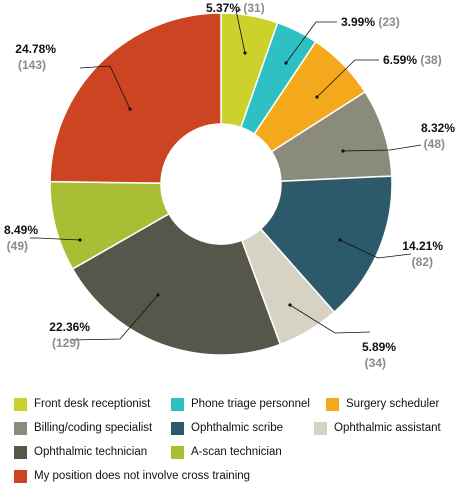  Describe the element at coordinates (379, 347) in the screenshot. I see `slice-percent-label: 5.89%` at that location.